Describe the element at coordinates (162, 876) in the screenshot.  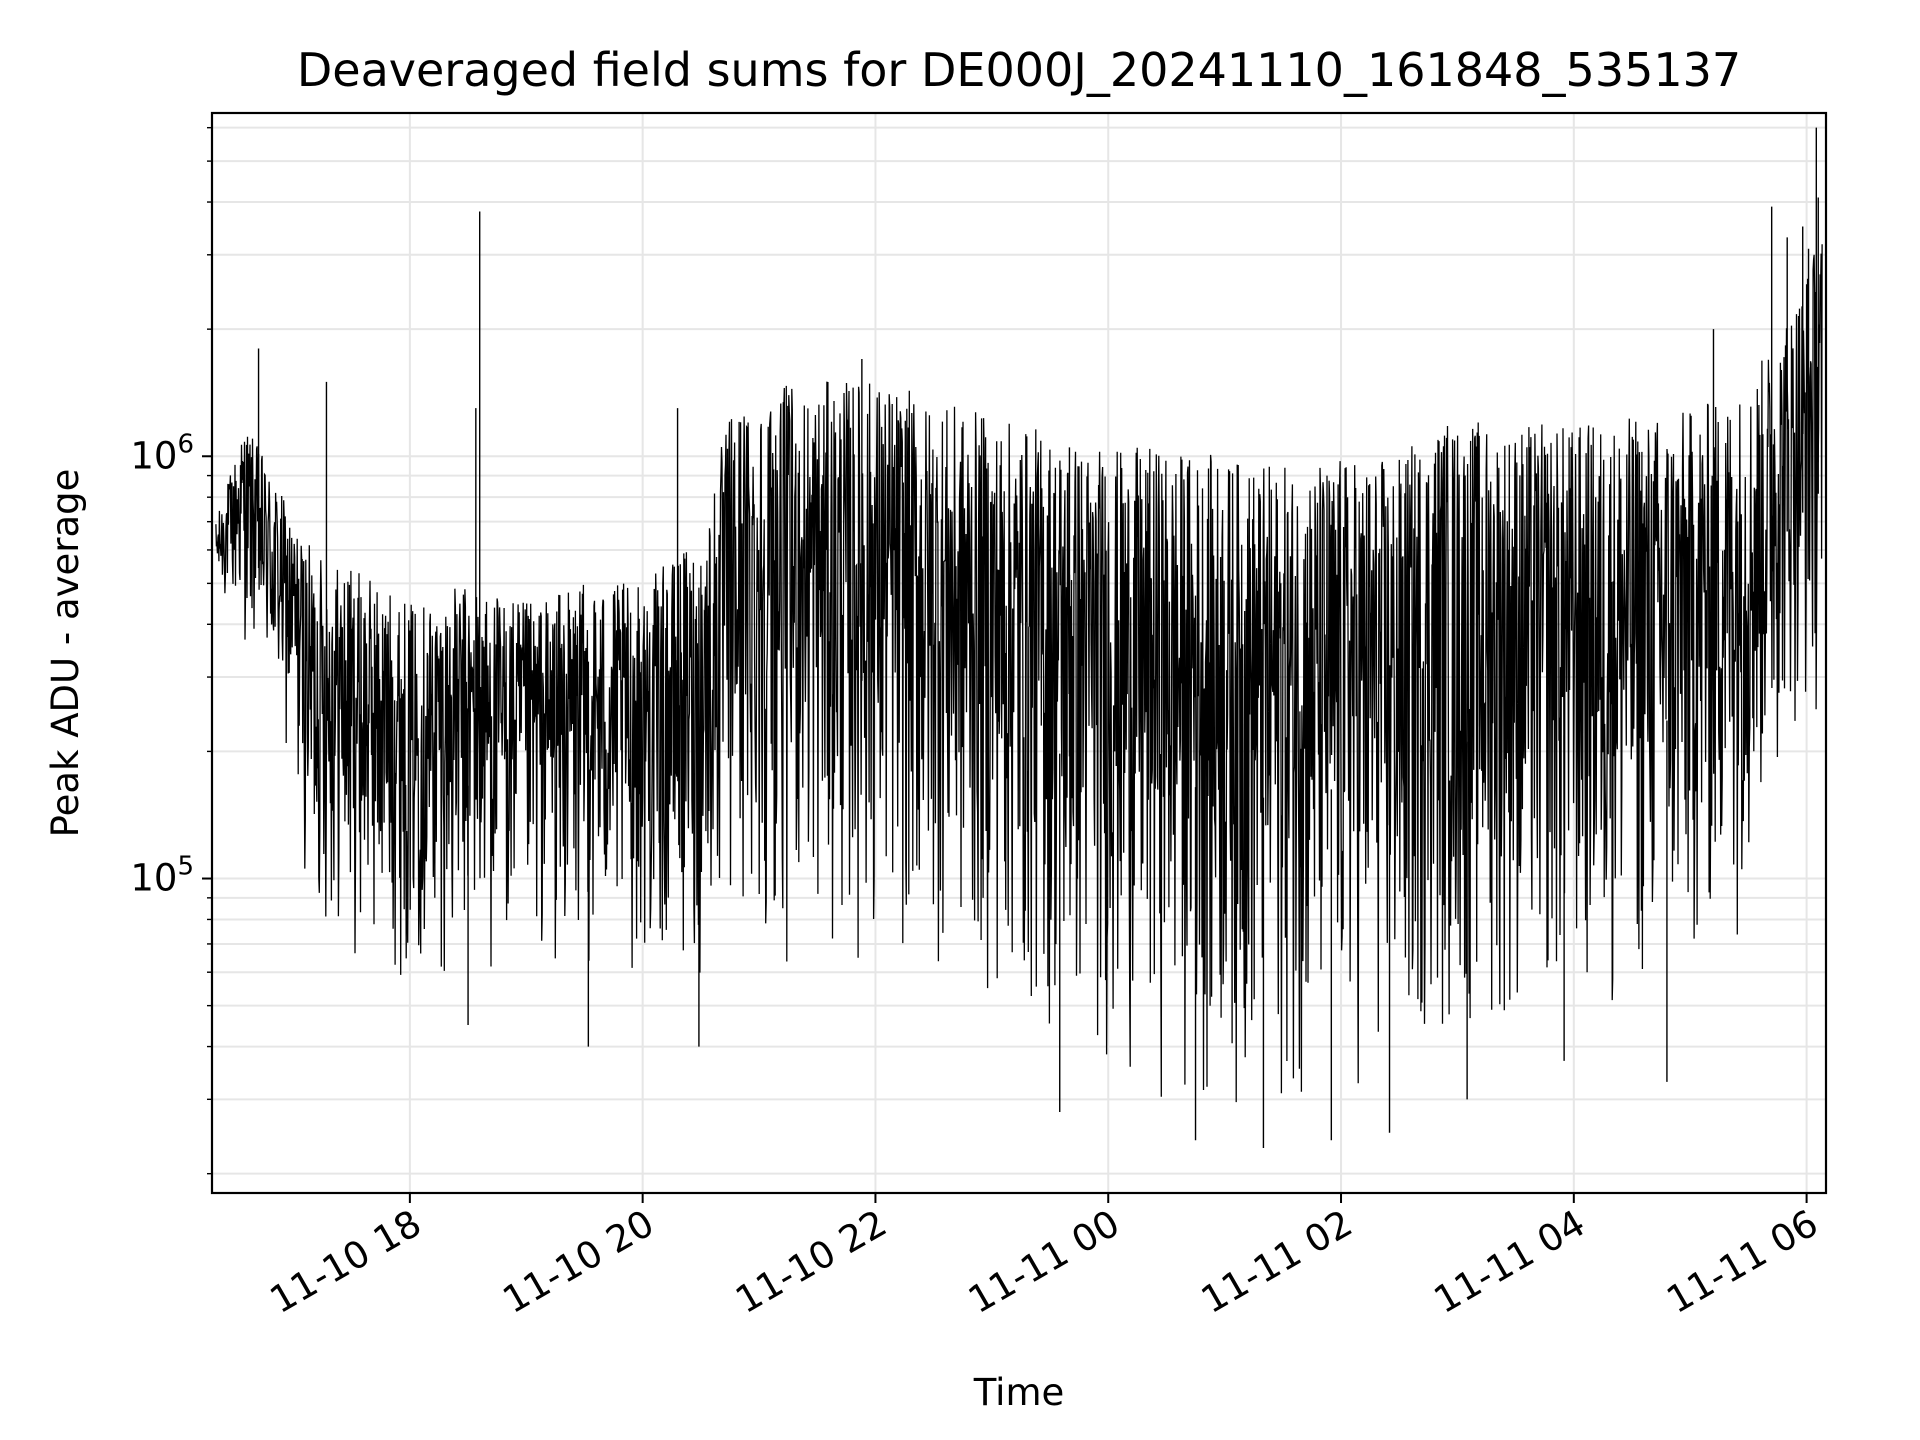
I see `y-tick-label: 105` at that location.